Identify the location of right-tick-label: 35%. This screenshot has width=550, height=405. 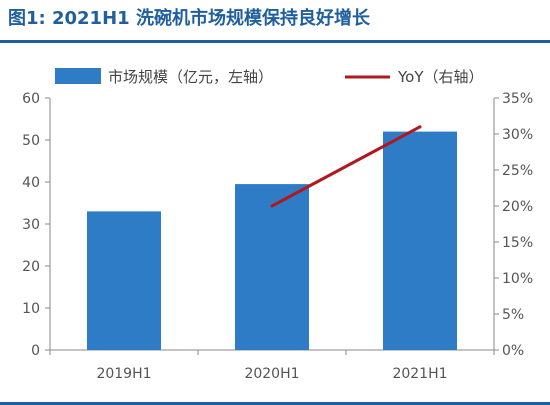
(517, 99).